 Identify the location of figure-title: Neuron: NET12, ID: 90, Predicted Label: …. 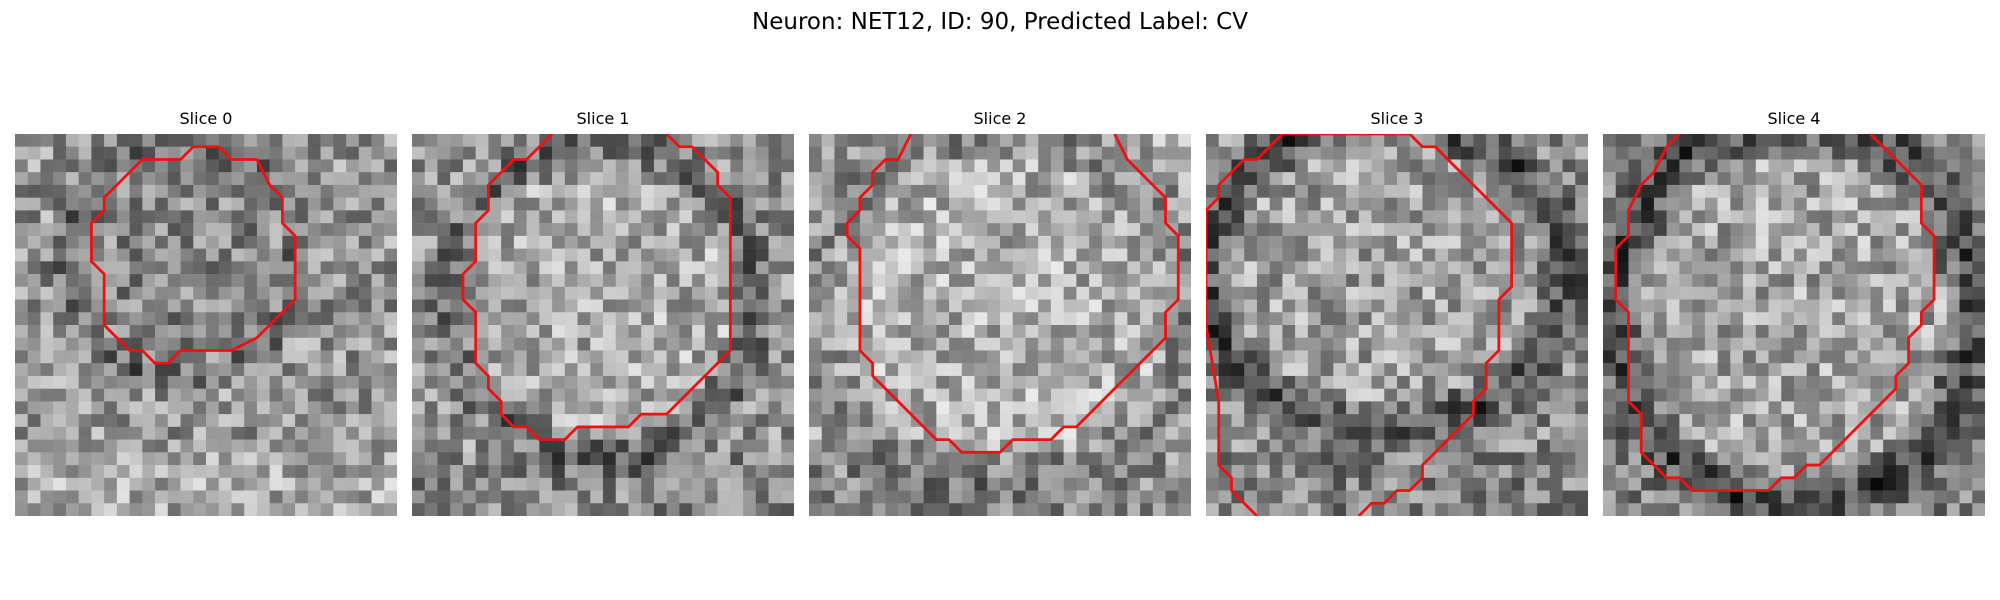
(1000, 22).